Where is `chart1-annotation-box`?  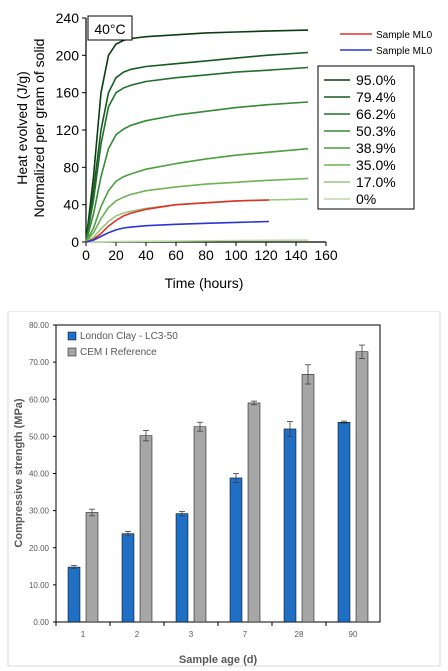 chart1-annotation-box is located at coordinates (110, 28).